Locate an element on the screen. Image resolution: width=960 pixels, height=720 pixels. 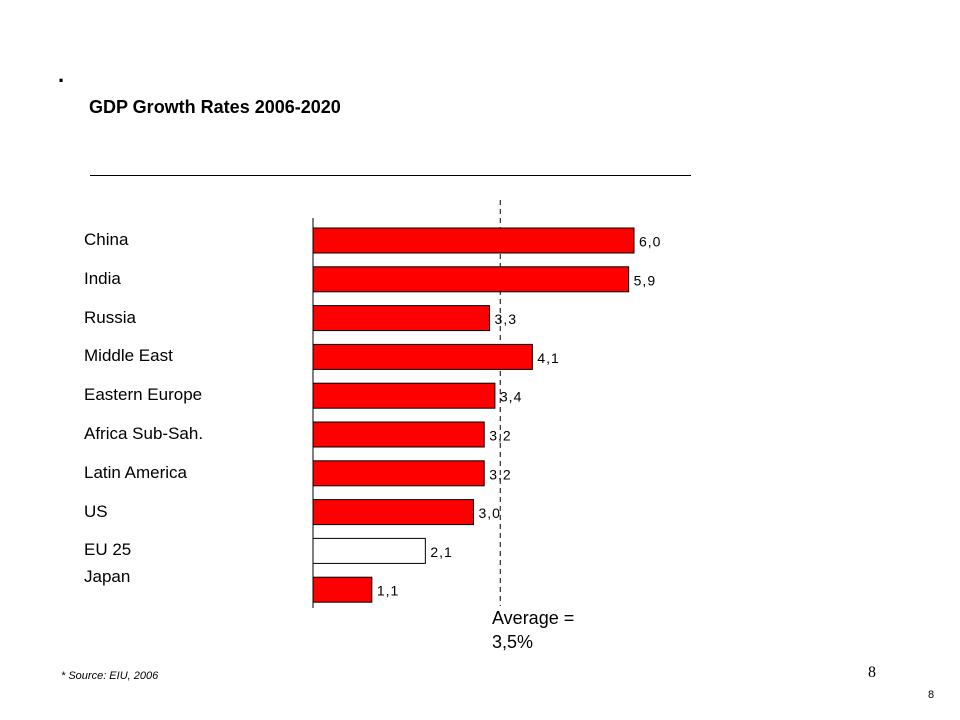
data-label: 3,4 is located at coordinates (511, 397).